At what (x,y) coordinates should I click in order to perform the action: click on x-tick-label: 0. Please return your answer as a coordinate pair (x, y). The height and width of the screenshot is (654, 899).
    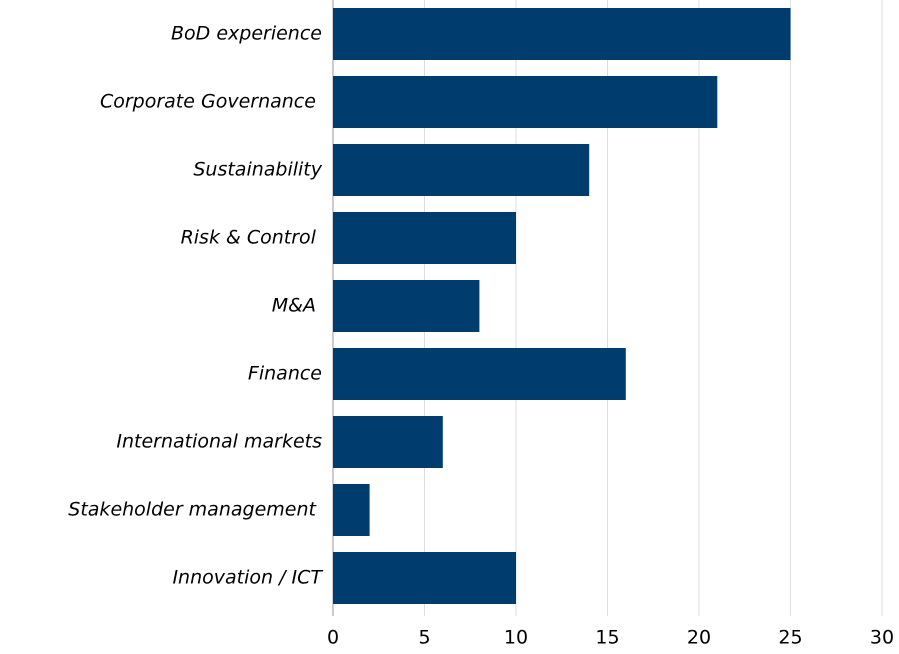
    Looking at the image, I should click on (333, 638).